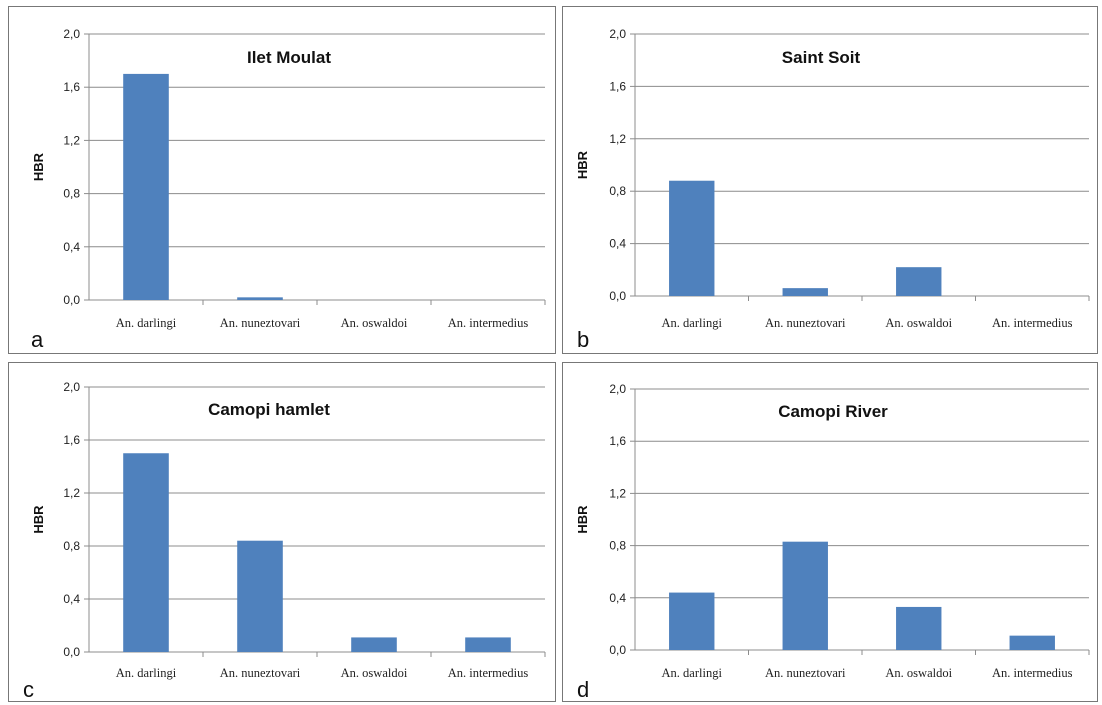 The height and width of the screenshot is (705, 1102). Describe the element at coordinates (833, 411) in the screenshot. I see `chart-title: Camopi River` at that location.